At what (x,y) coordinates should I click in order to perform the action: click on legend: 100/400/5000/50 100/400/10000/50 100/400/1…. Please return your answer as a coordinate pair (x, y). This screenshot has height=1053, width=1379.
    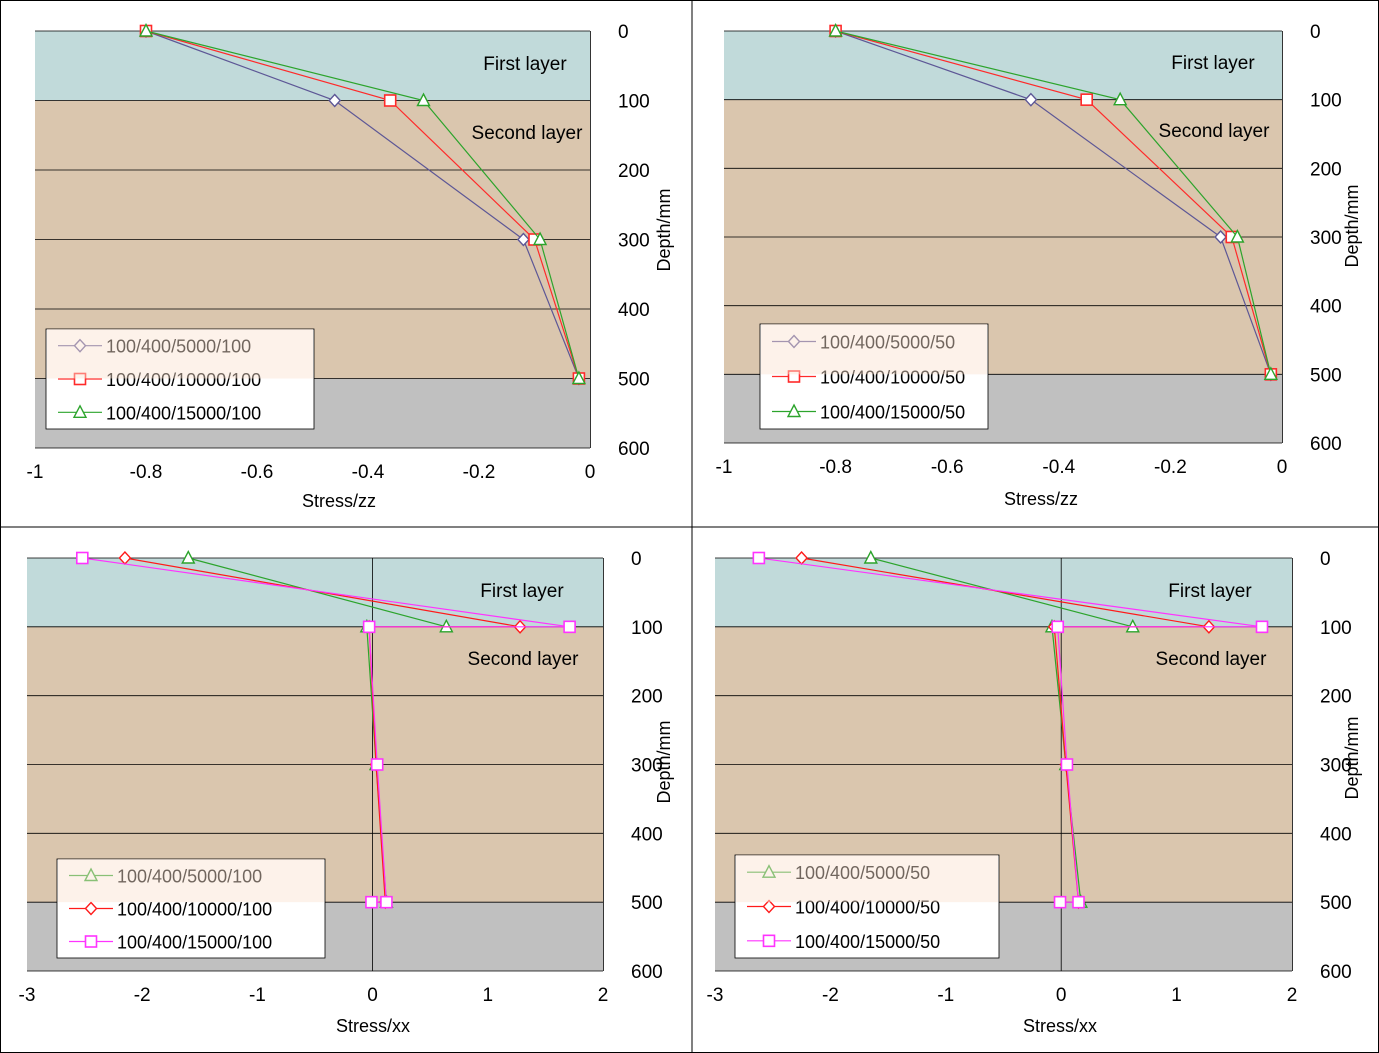
    Looking at the image, I should click on (867, 906).